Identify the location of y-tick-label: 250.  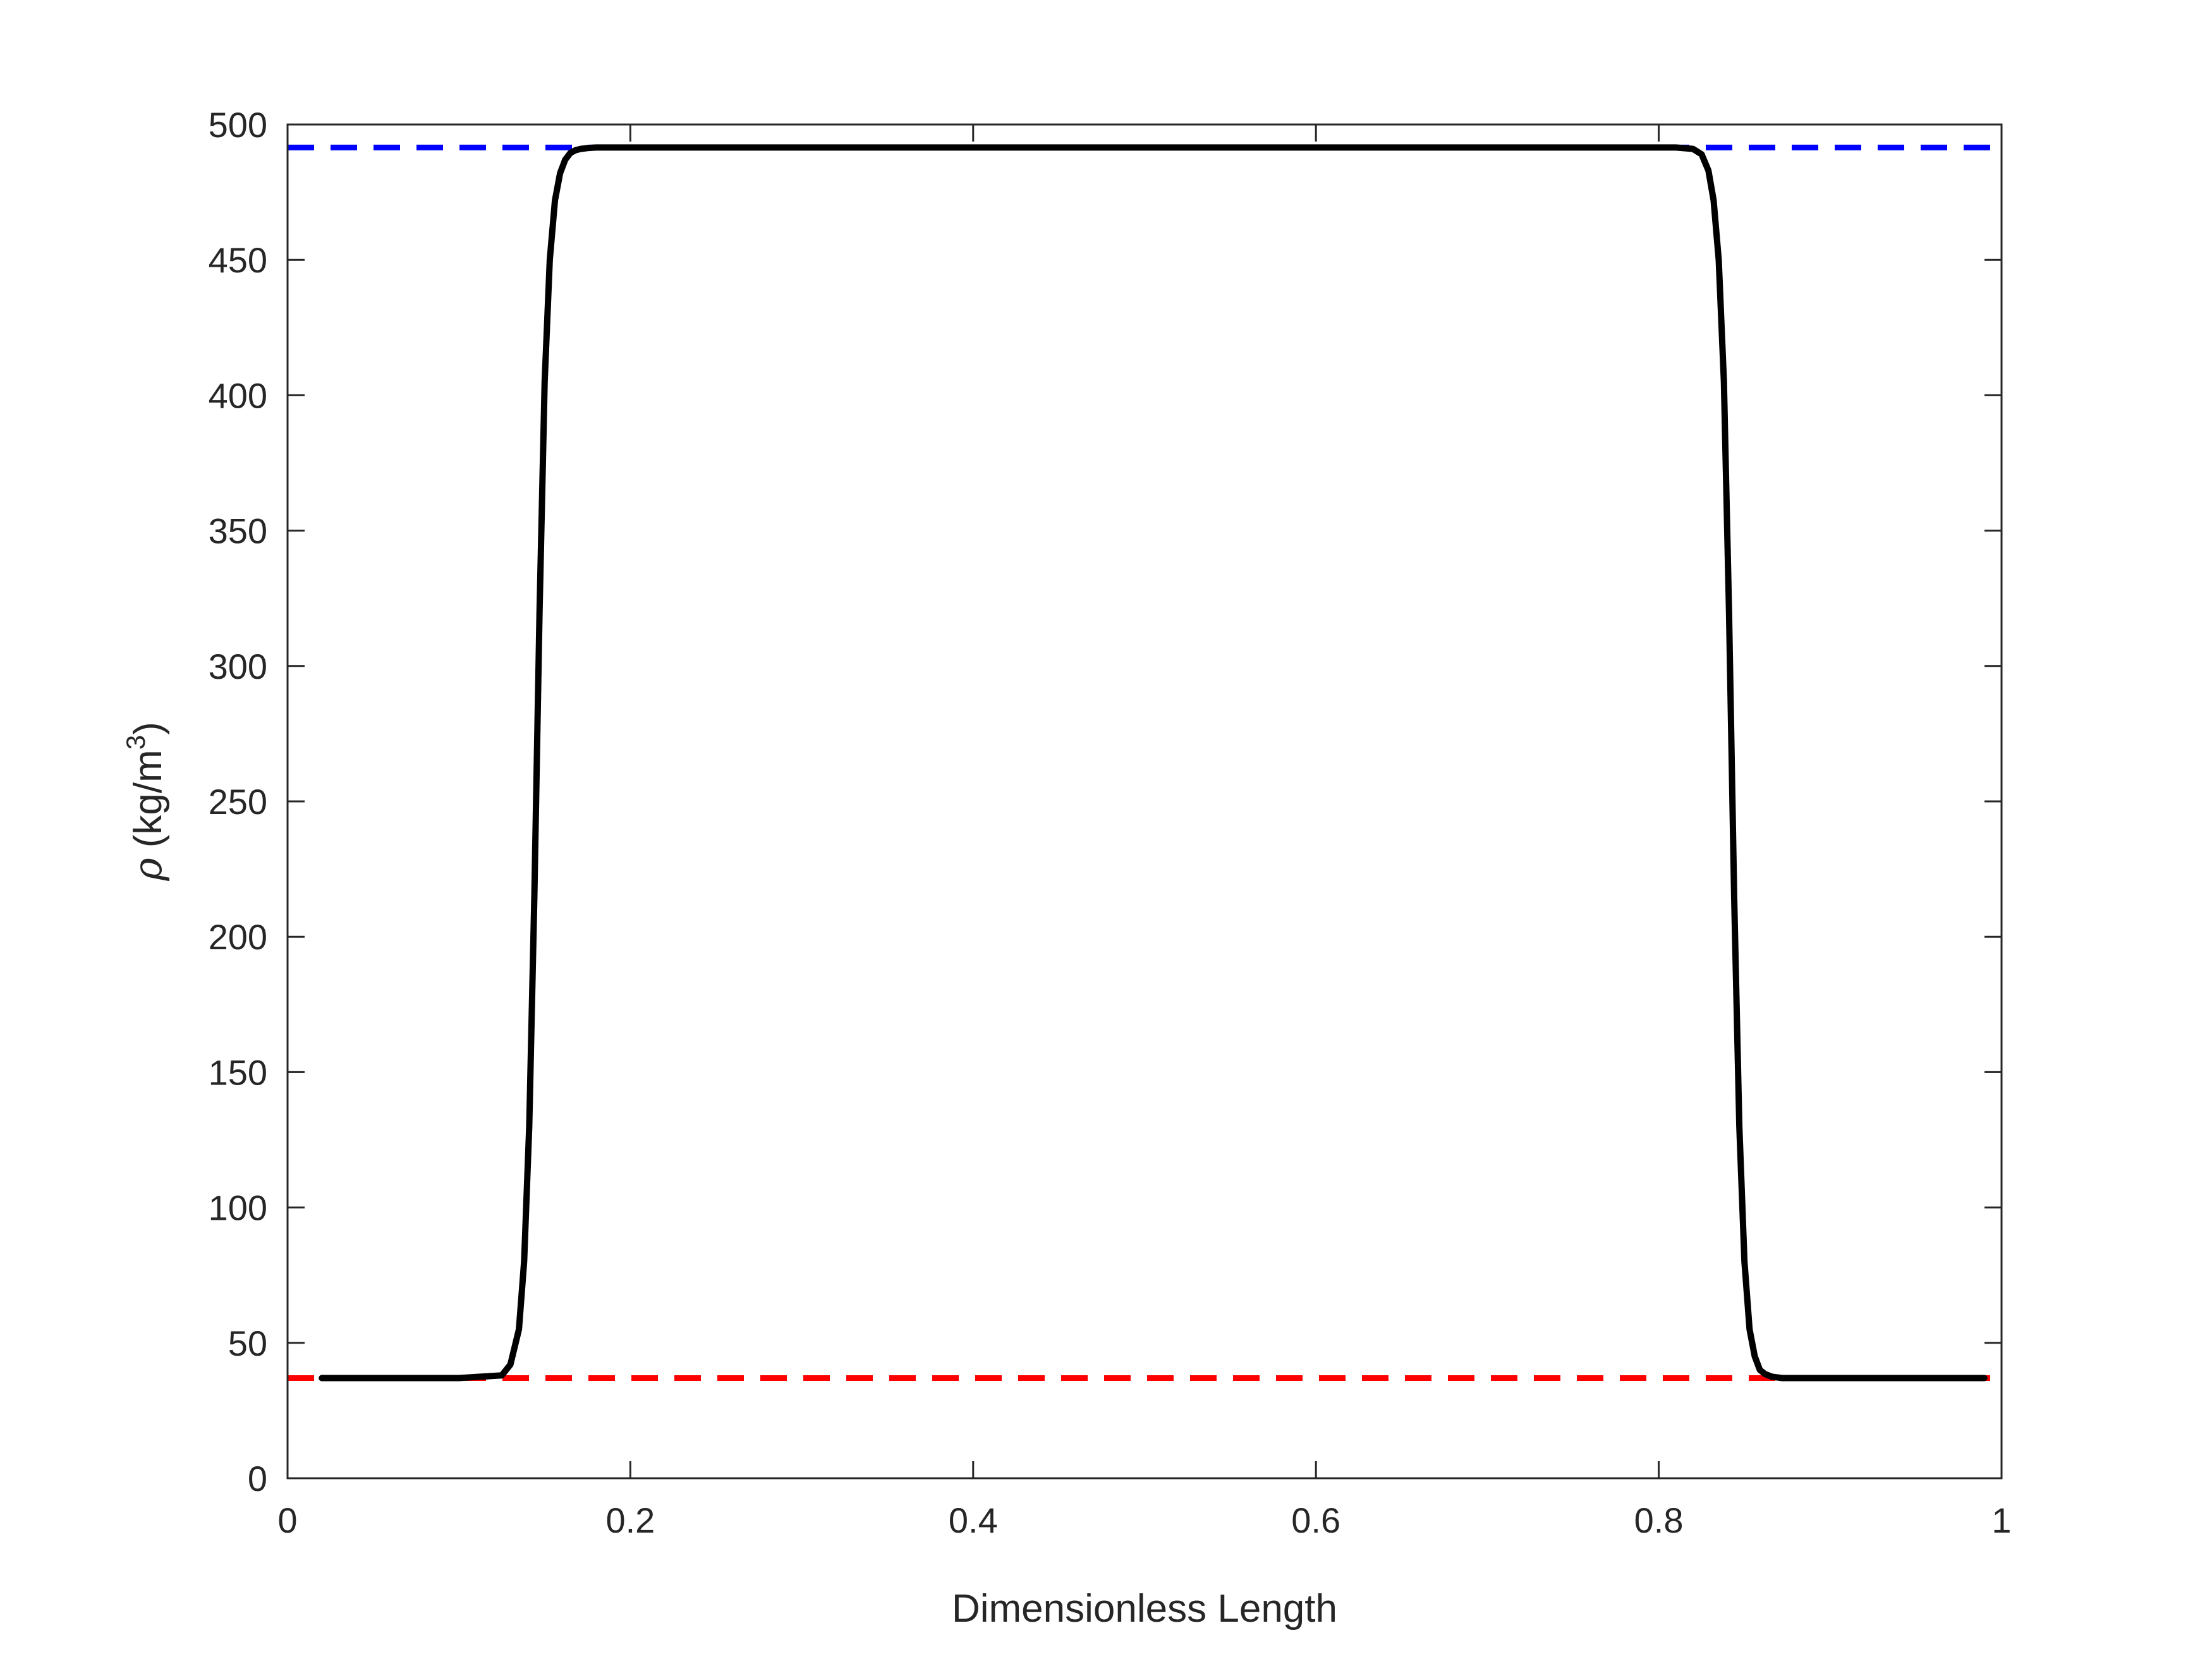
(238, 802).